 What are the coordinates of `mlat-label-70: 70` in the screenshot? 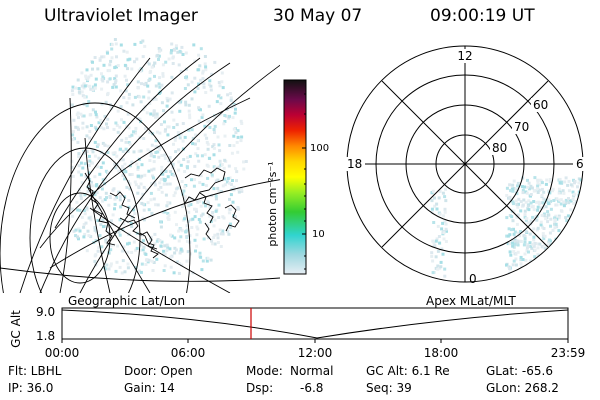 It's located at (521, 127).